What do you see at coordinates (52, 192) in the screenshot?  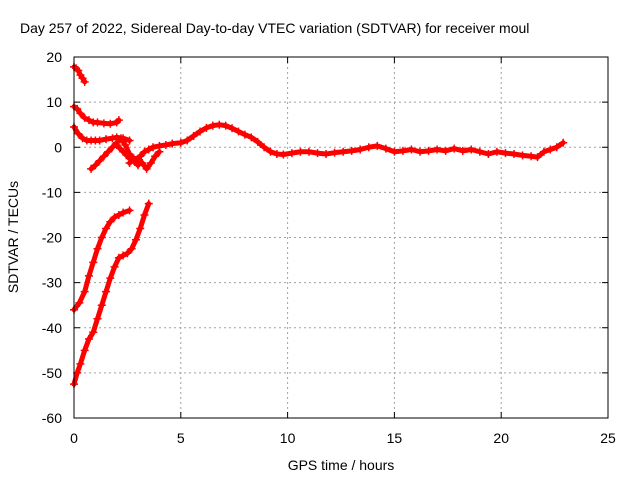 I see `y-tick-label: -10` at bounding box center [52, 192].